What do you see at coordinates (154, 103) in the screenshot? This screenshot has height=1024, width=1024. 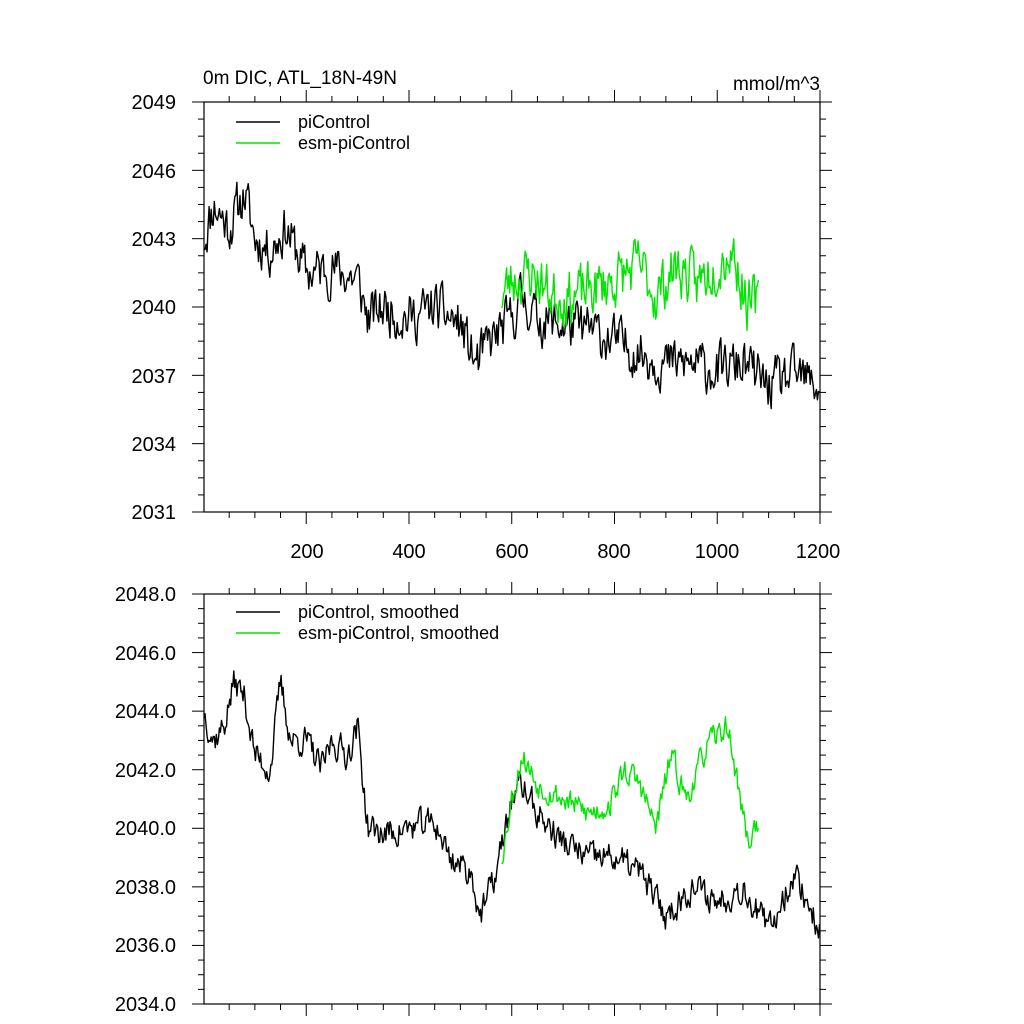 I see `top-y-tick-label: 2049` at bounding box center [154, 103].